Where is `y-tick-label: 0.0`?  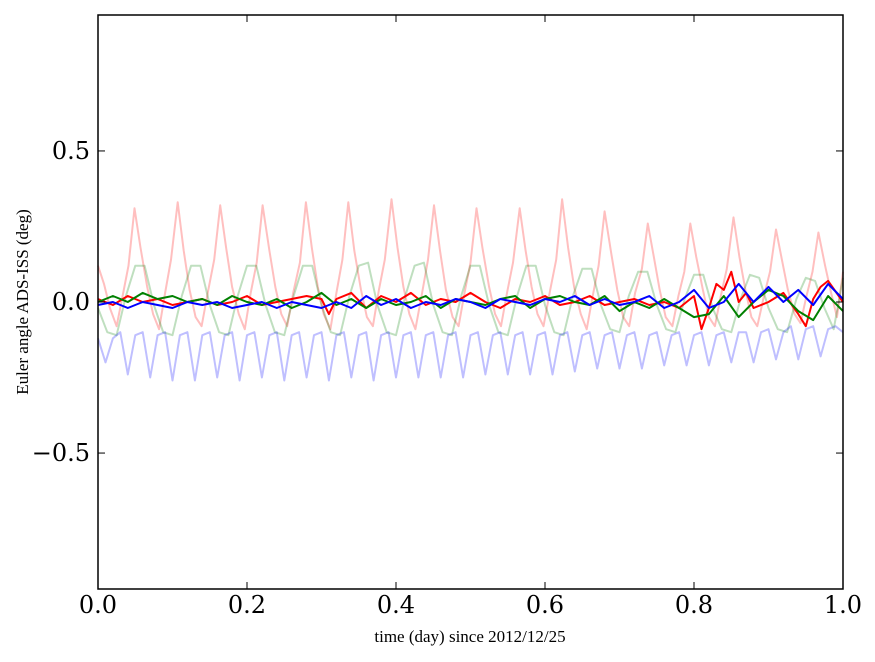 y-tick-label: 0.0 is located at coordinates (71, 302).